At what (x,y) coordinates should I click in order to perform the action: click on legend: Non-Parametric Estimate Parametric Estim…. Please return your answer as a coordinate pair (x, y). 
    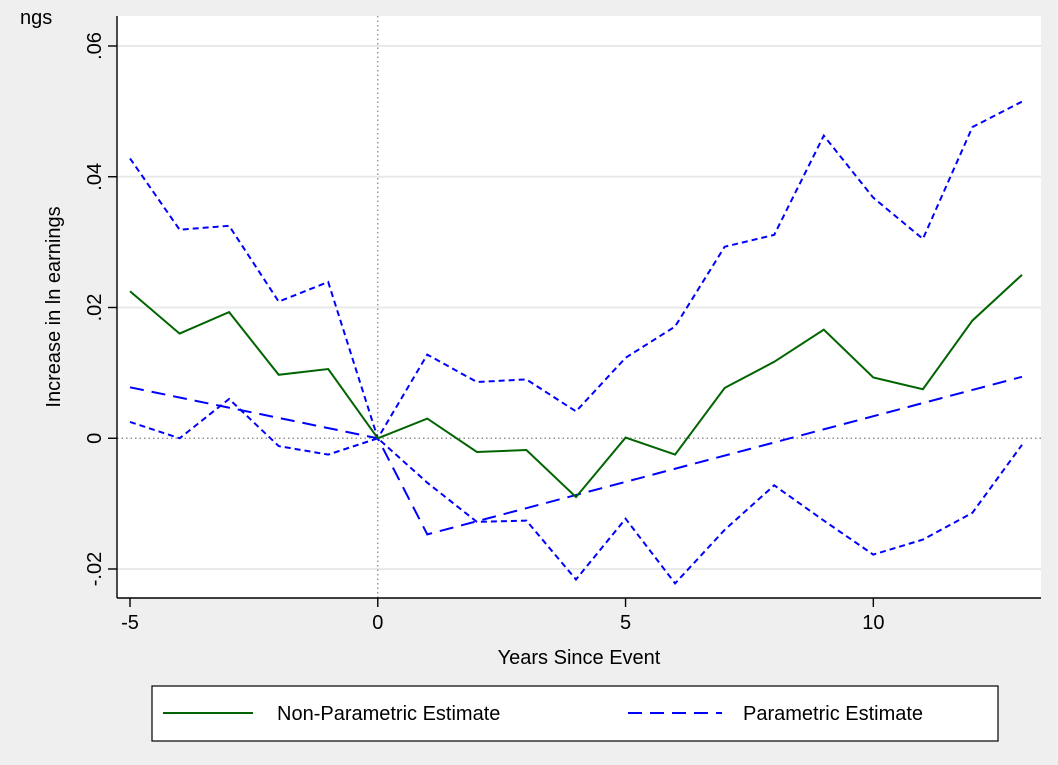
    Looking at the image, I should click on (575, 713).